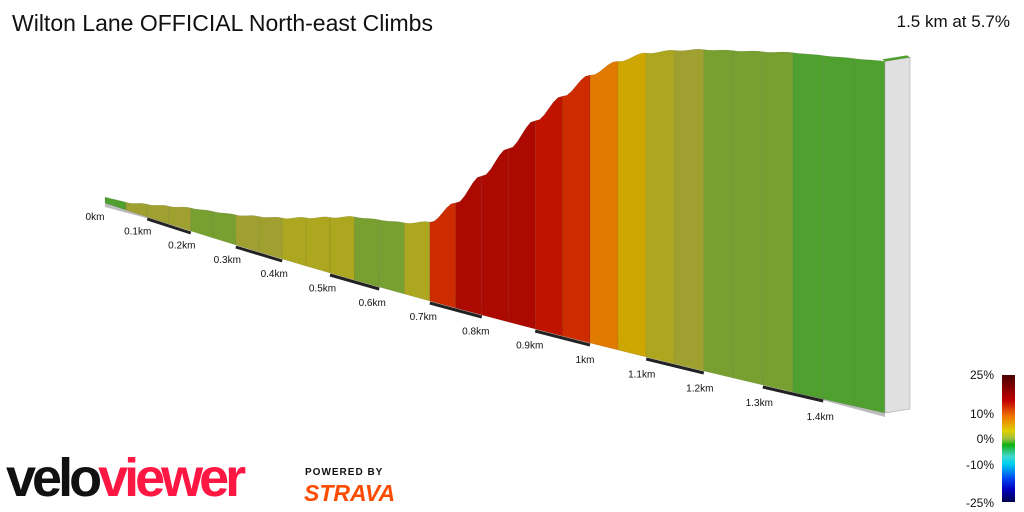 The height and width of the screenshot is (512, 1024). Describe the element at coordinates (529, 346) in the screenshot. I see `distance-tick-label: 0.9km` at that location.